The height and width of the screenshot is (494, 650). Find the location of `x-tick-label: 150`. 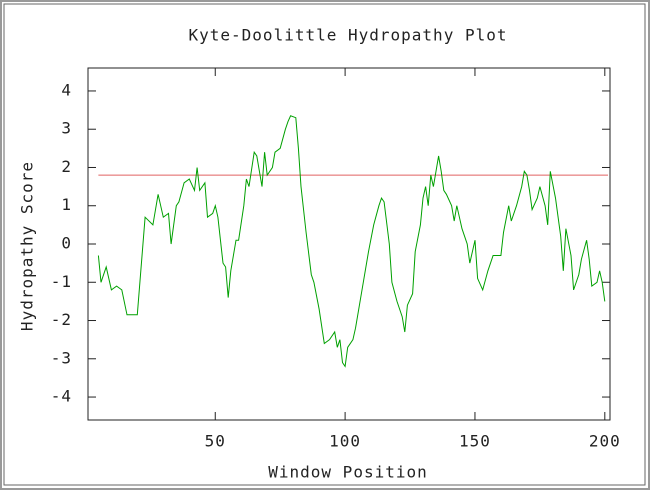

x-tick-label: 150 is located at coordinates (475, 441).